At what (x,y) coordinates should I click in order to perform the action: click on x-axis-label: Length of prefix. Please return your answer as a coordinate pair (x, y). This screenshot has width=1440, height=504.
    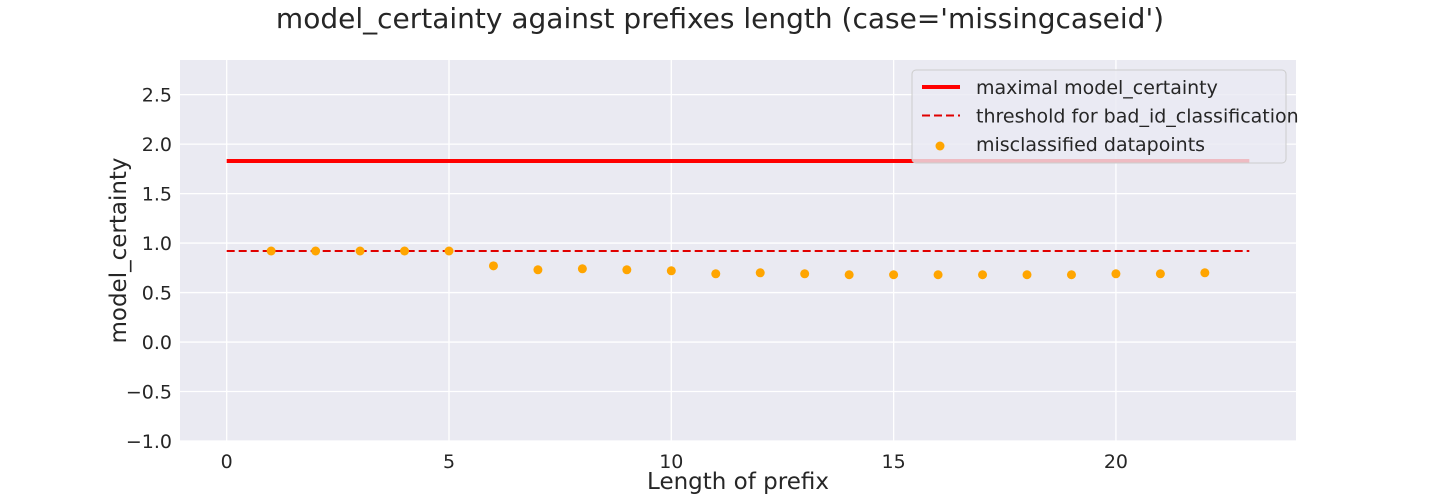
    Looking at the image, I should click on (738, 482).